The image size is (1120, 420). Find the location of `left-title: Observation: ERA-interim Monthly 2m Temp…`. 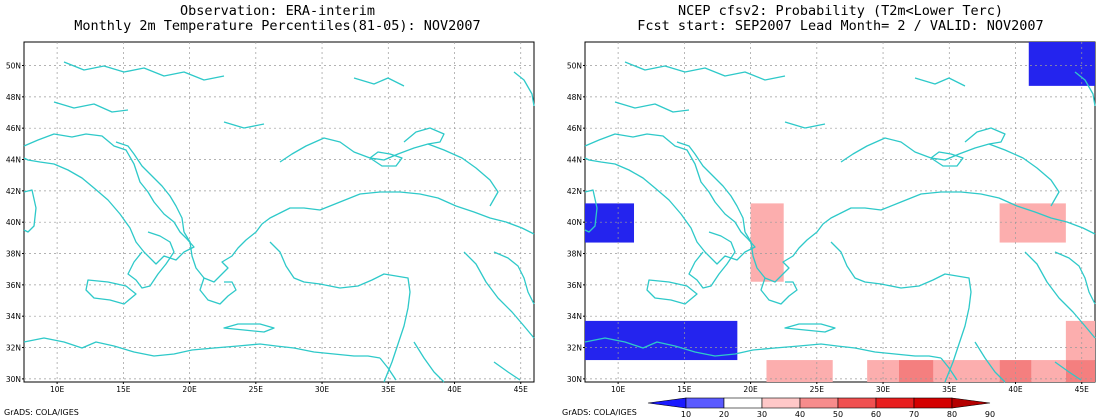

left-title: Observation: ERA-interim Monthly 2m Temp… is located at coordinates (277, 19).